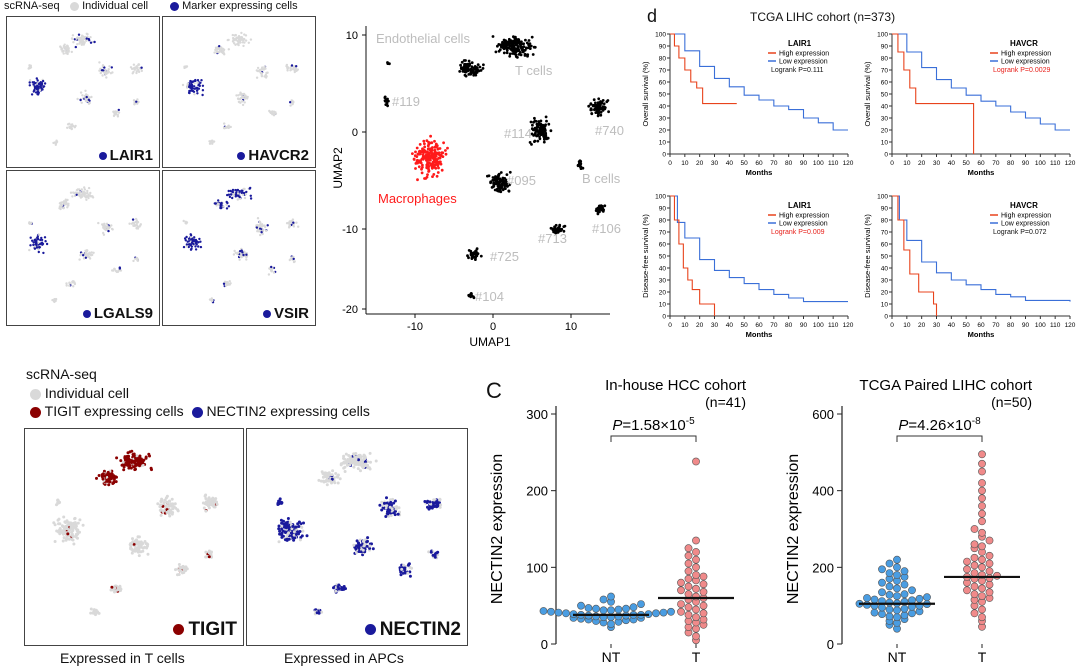 Image resolution: width=1080 pixels, height=670 pixels. I want to click on bee-xtick: NT, so click(611, 657).